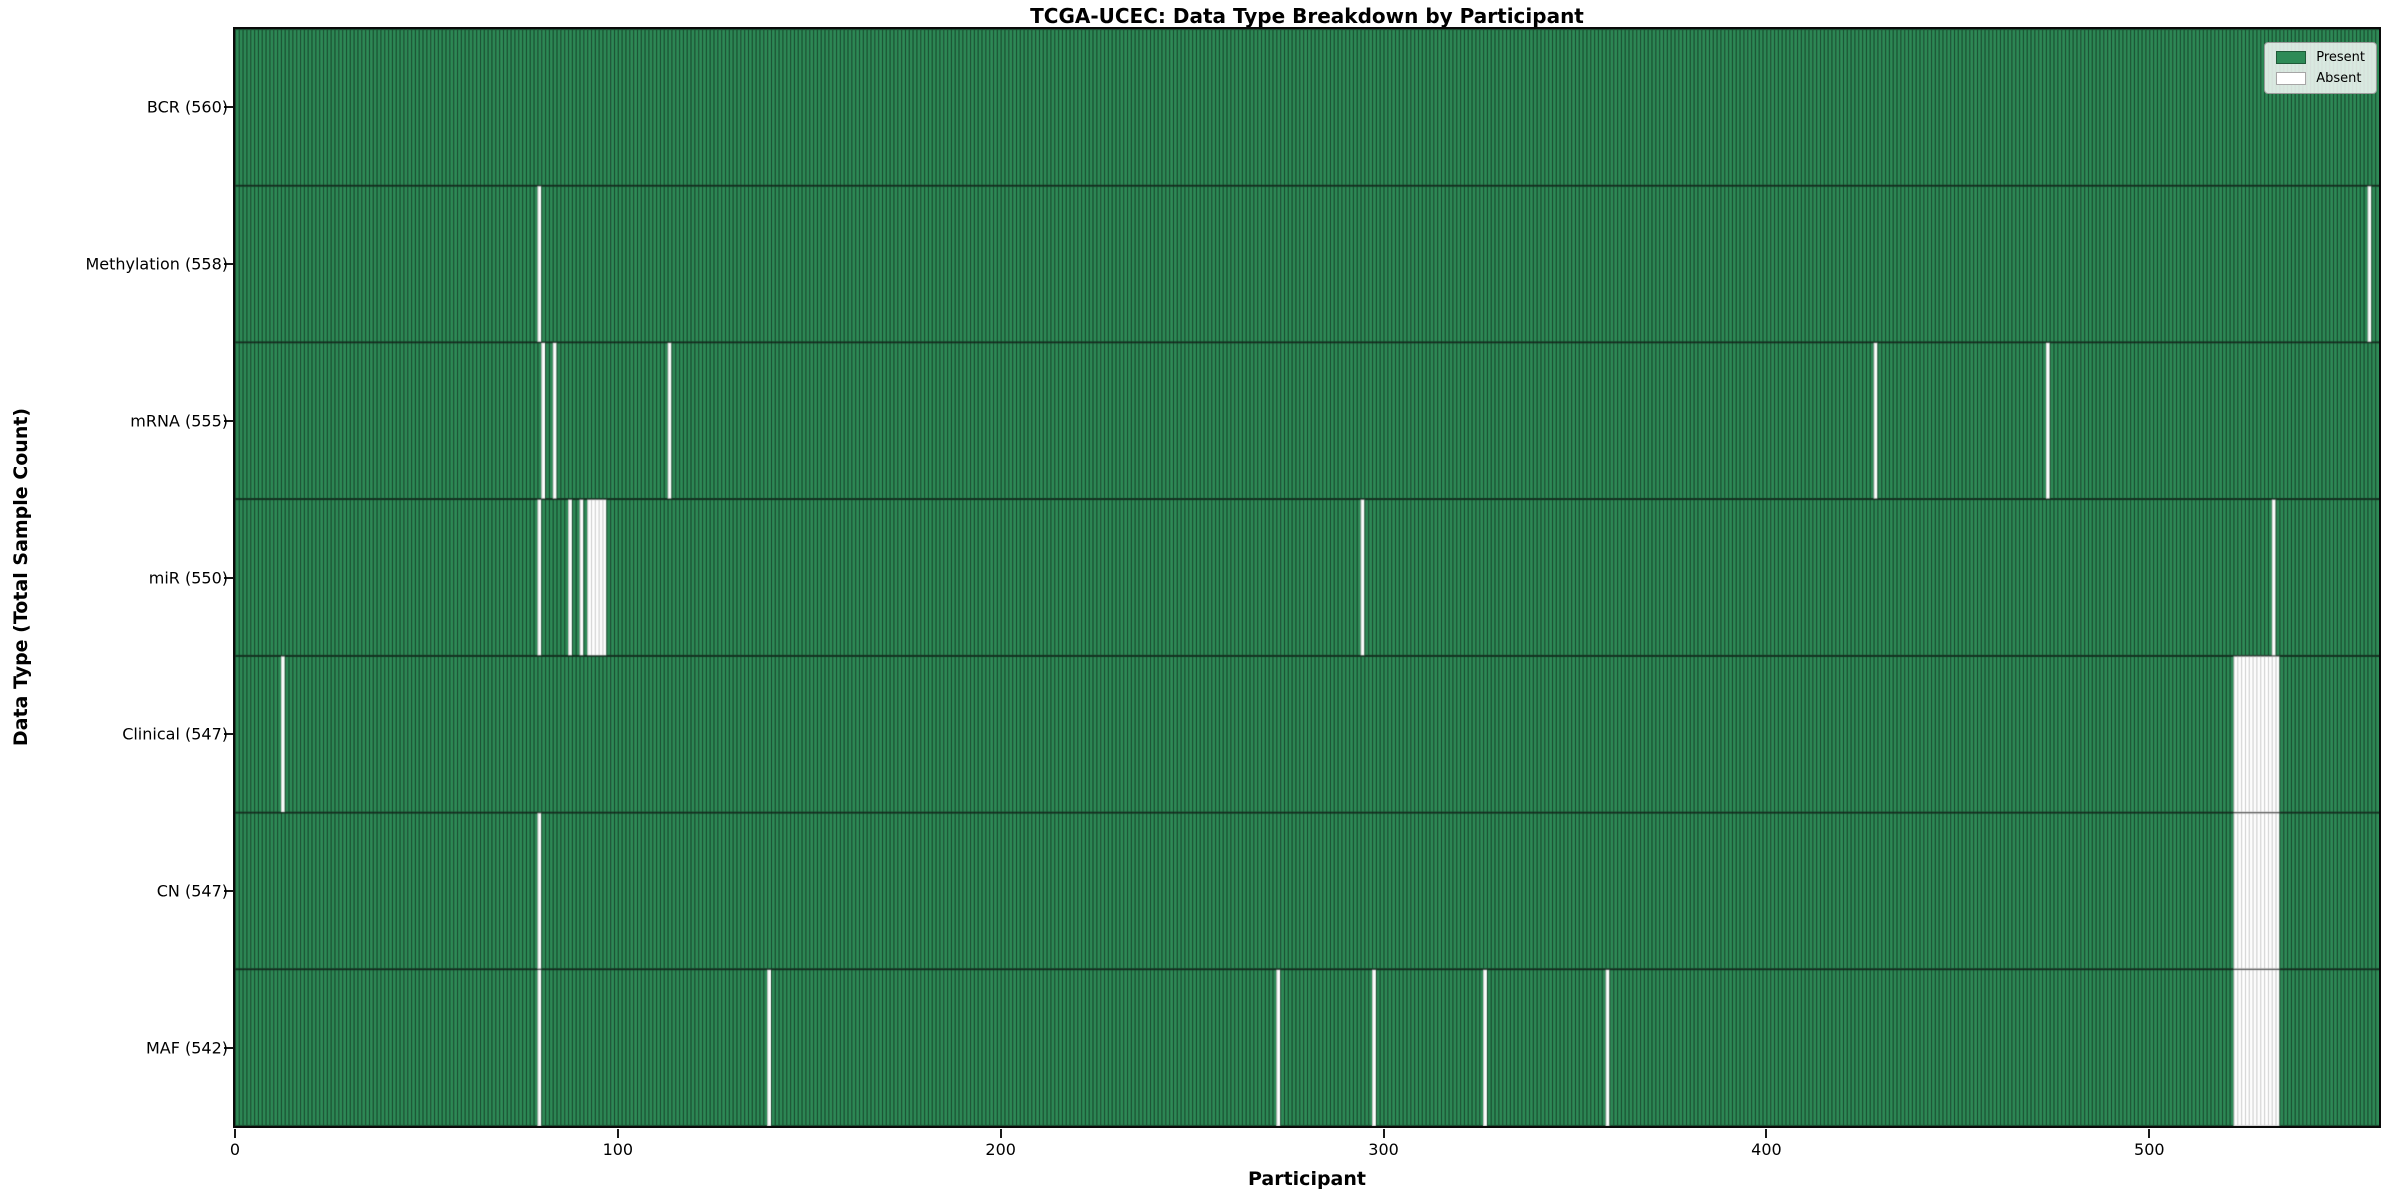  I want to click on y-axis-label: Data Type (Total Sample Count), so click(21, 577).